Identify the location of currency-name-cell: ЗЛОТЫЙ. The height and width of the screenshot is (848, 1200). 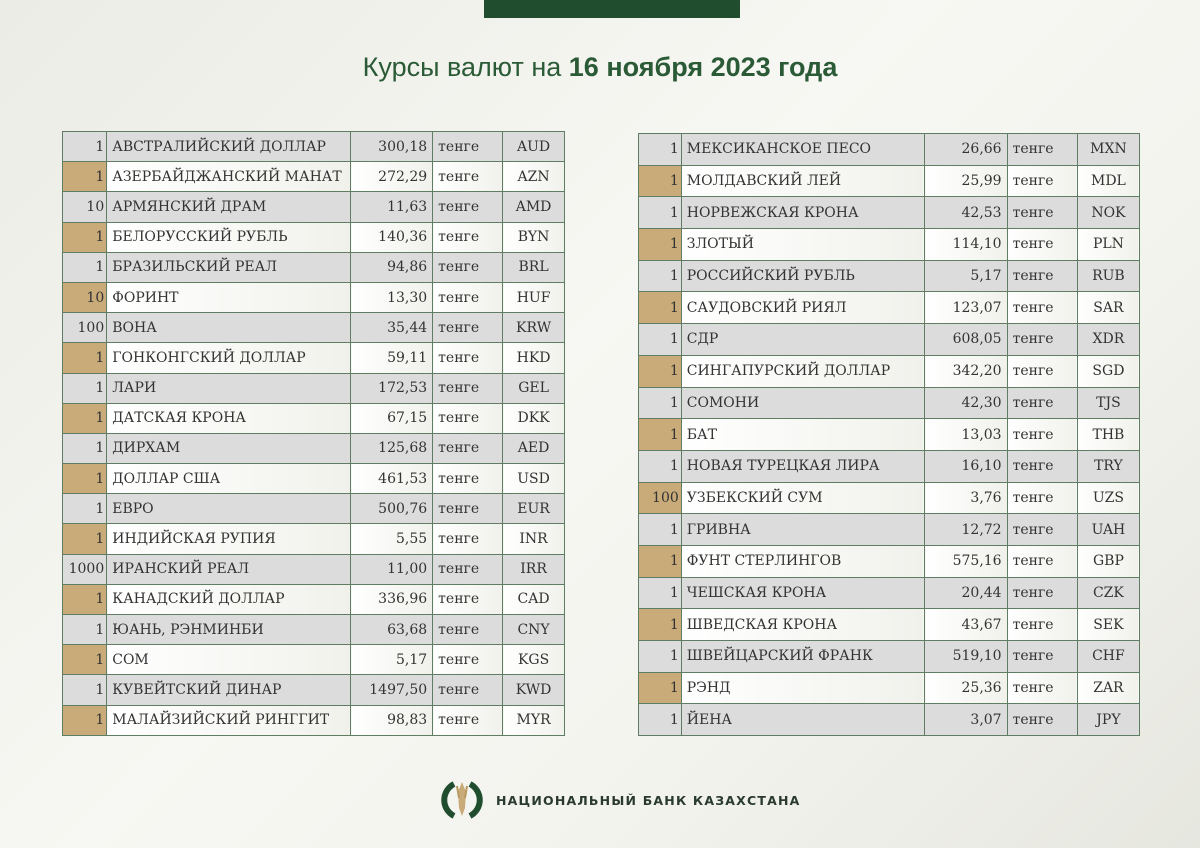
(803, 244).